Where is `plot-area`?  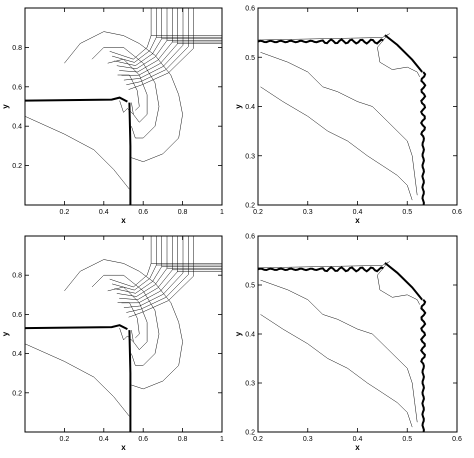
plot-area is located at coordinates (342, 119).